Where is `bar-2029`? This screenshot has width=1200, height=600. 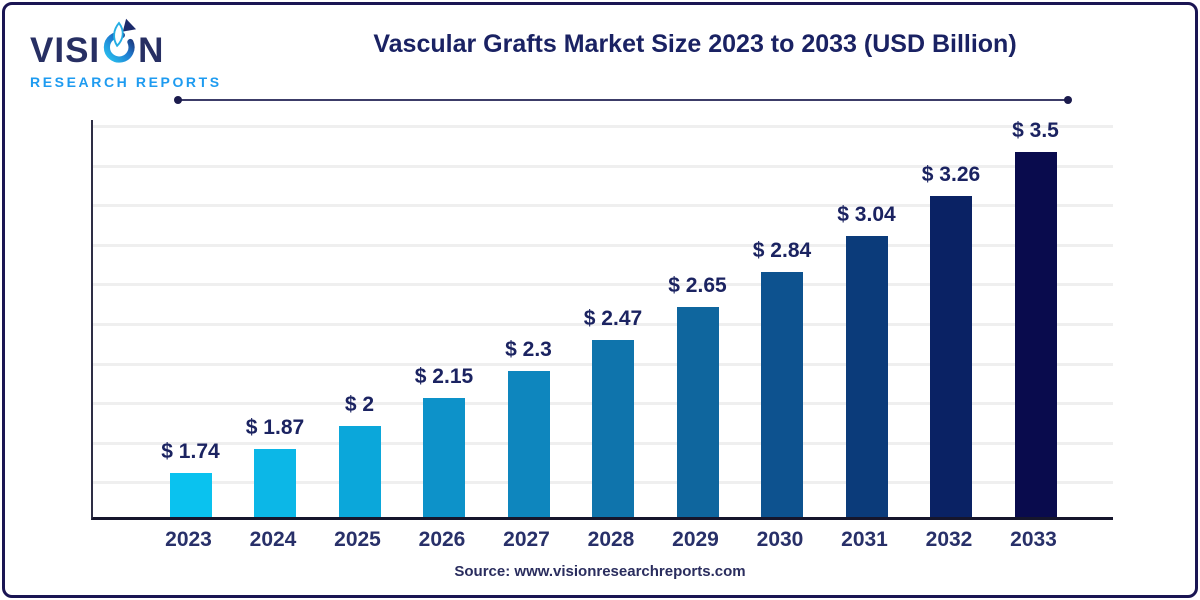 bar-2029 is located at coordinates (697, 412).